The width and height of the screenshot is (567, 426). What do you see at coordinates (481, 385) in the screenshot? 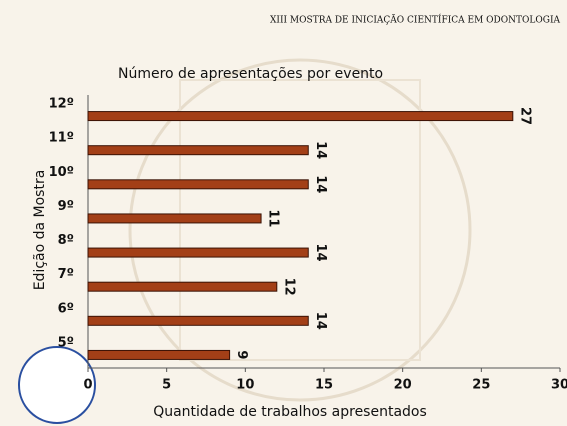
I see `x-tick-label: 25` at bounding box center [481, 385].